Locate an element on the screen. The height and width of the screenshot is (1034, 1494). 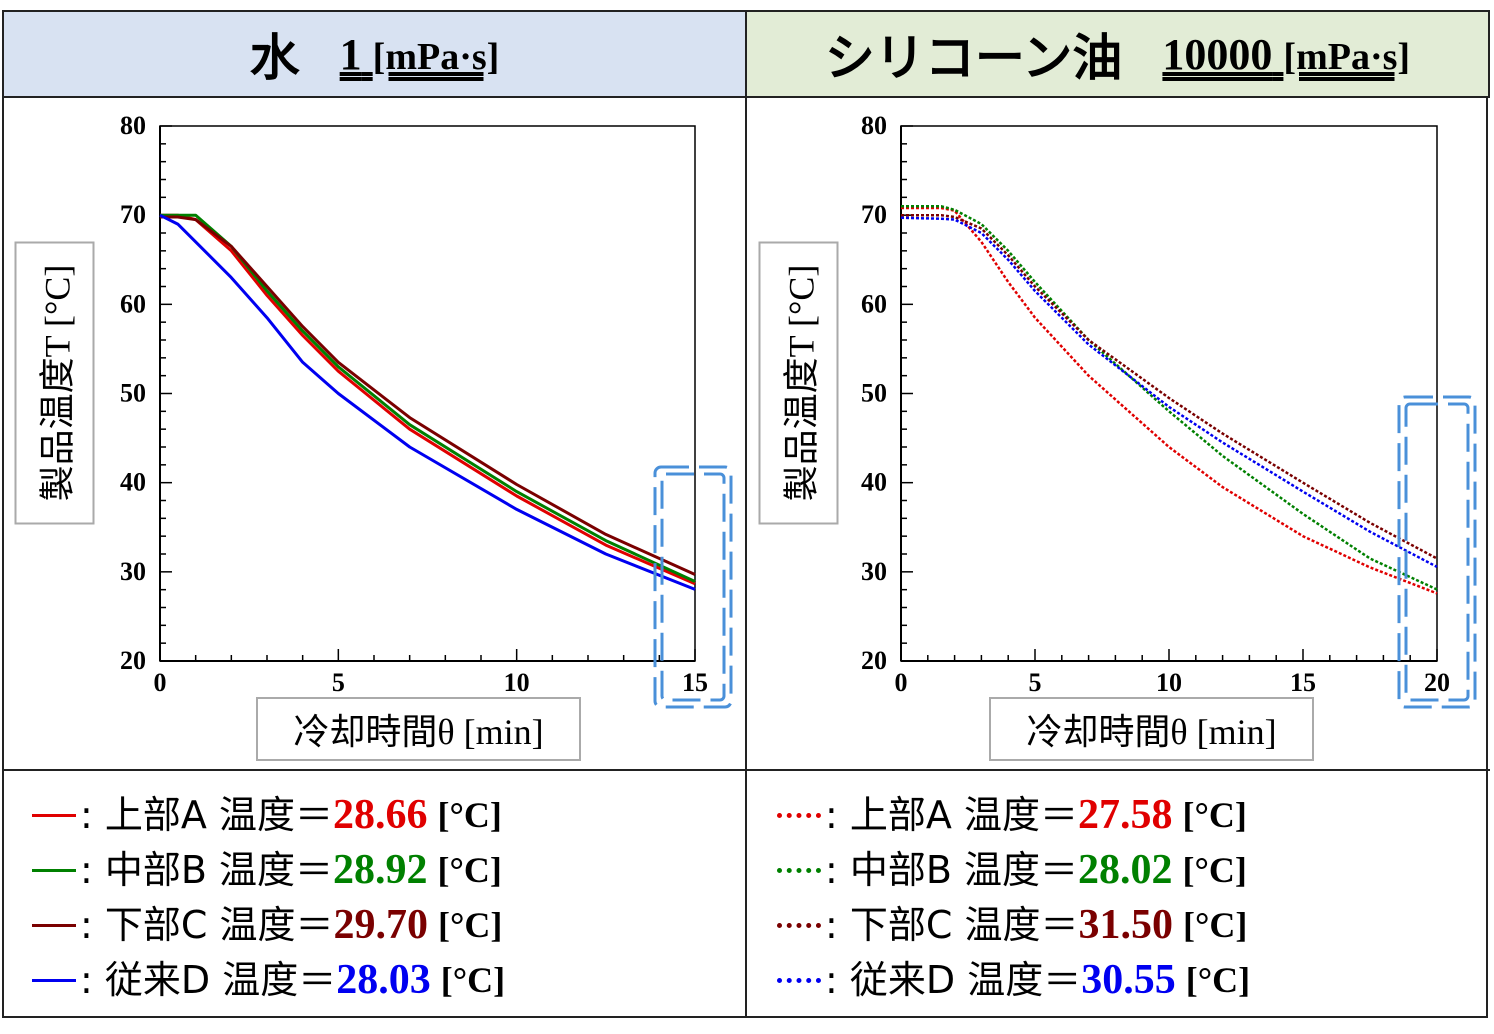
legend-entry: : 下部C 温度＝ 29.70 [°C] is located at coordinates (268, 925).